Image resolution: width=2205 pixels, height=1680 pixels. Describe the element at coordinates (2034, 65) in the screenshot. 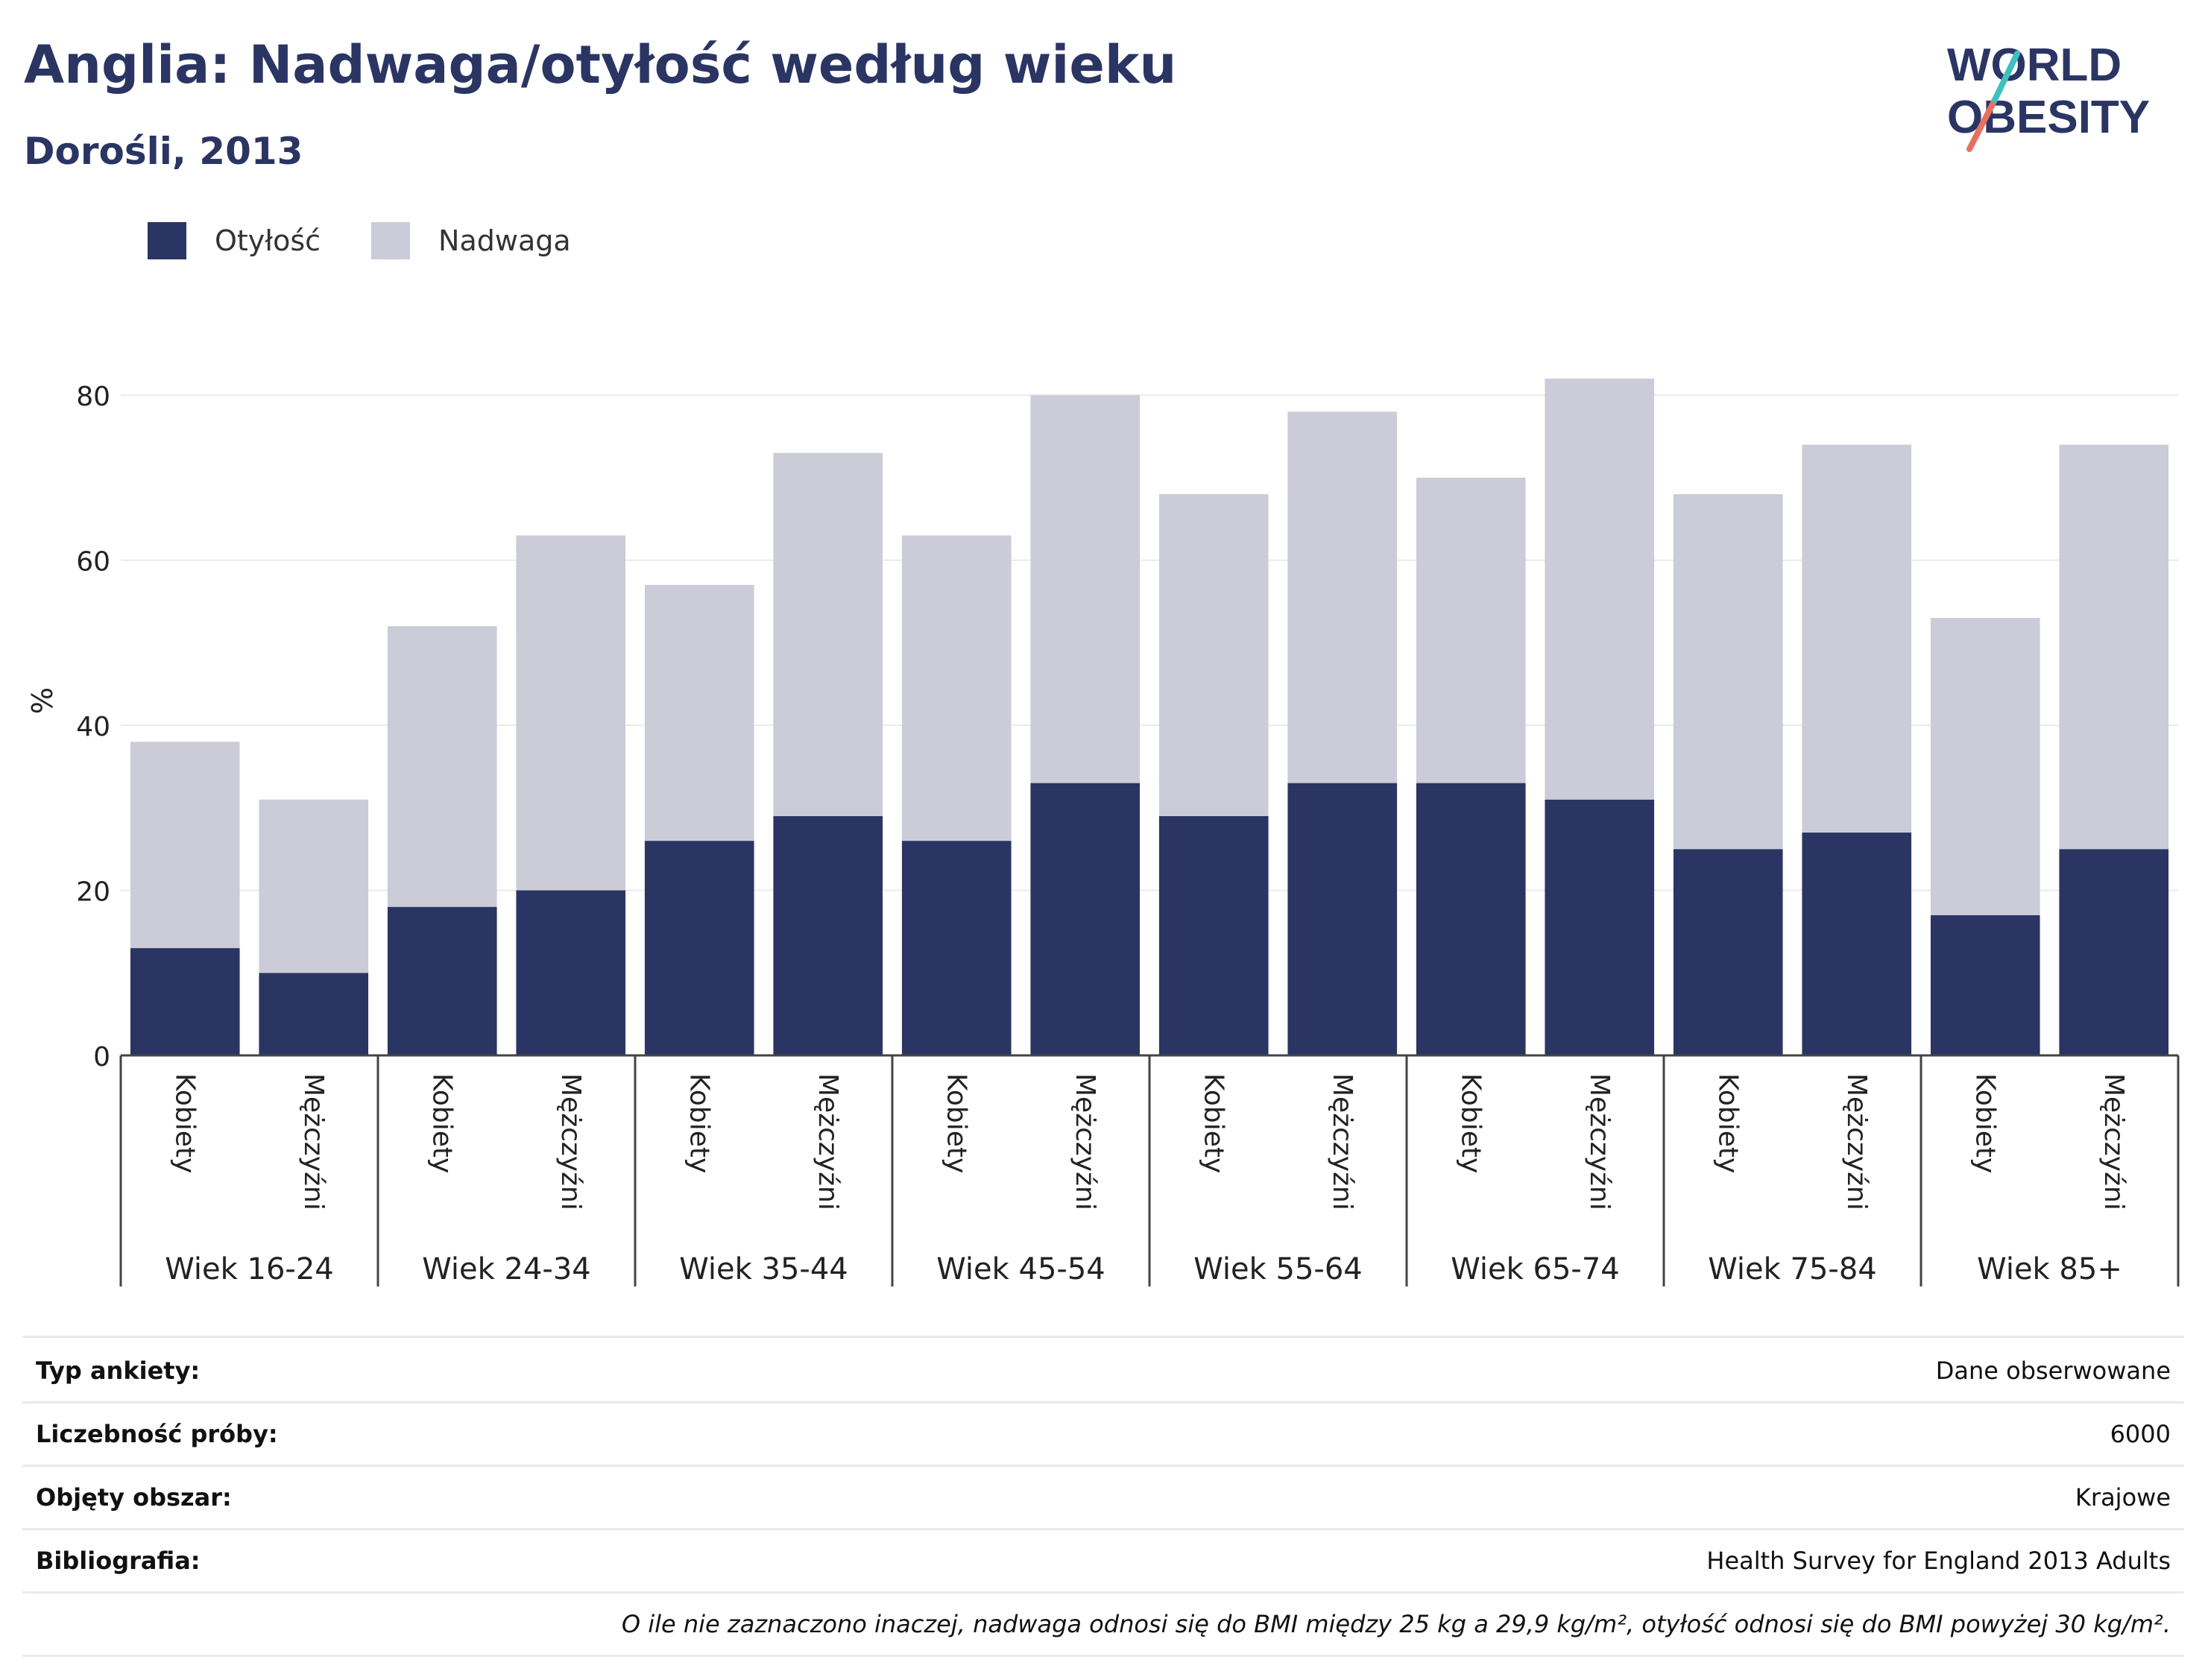

I see `logo-line1: WORLD` at that location.